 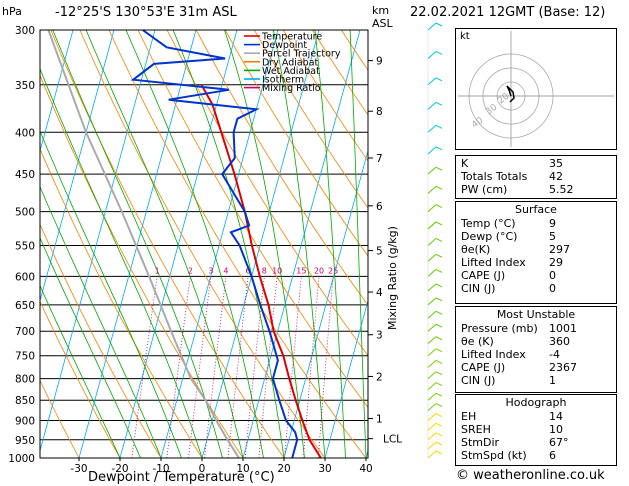 What do you see at coordinates (465, 163) in the screenshot?
I see `index-label: K` at bounding box center [465, 163].